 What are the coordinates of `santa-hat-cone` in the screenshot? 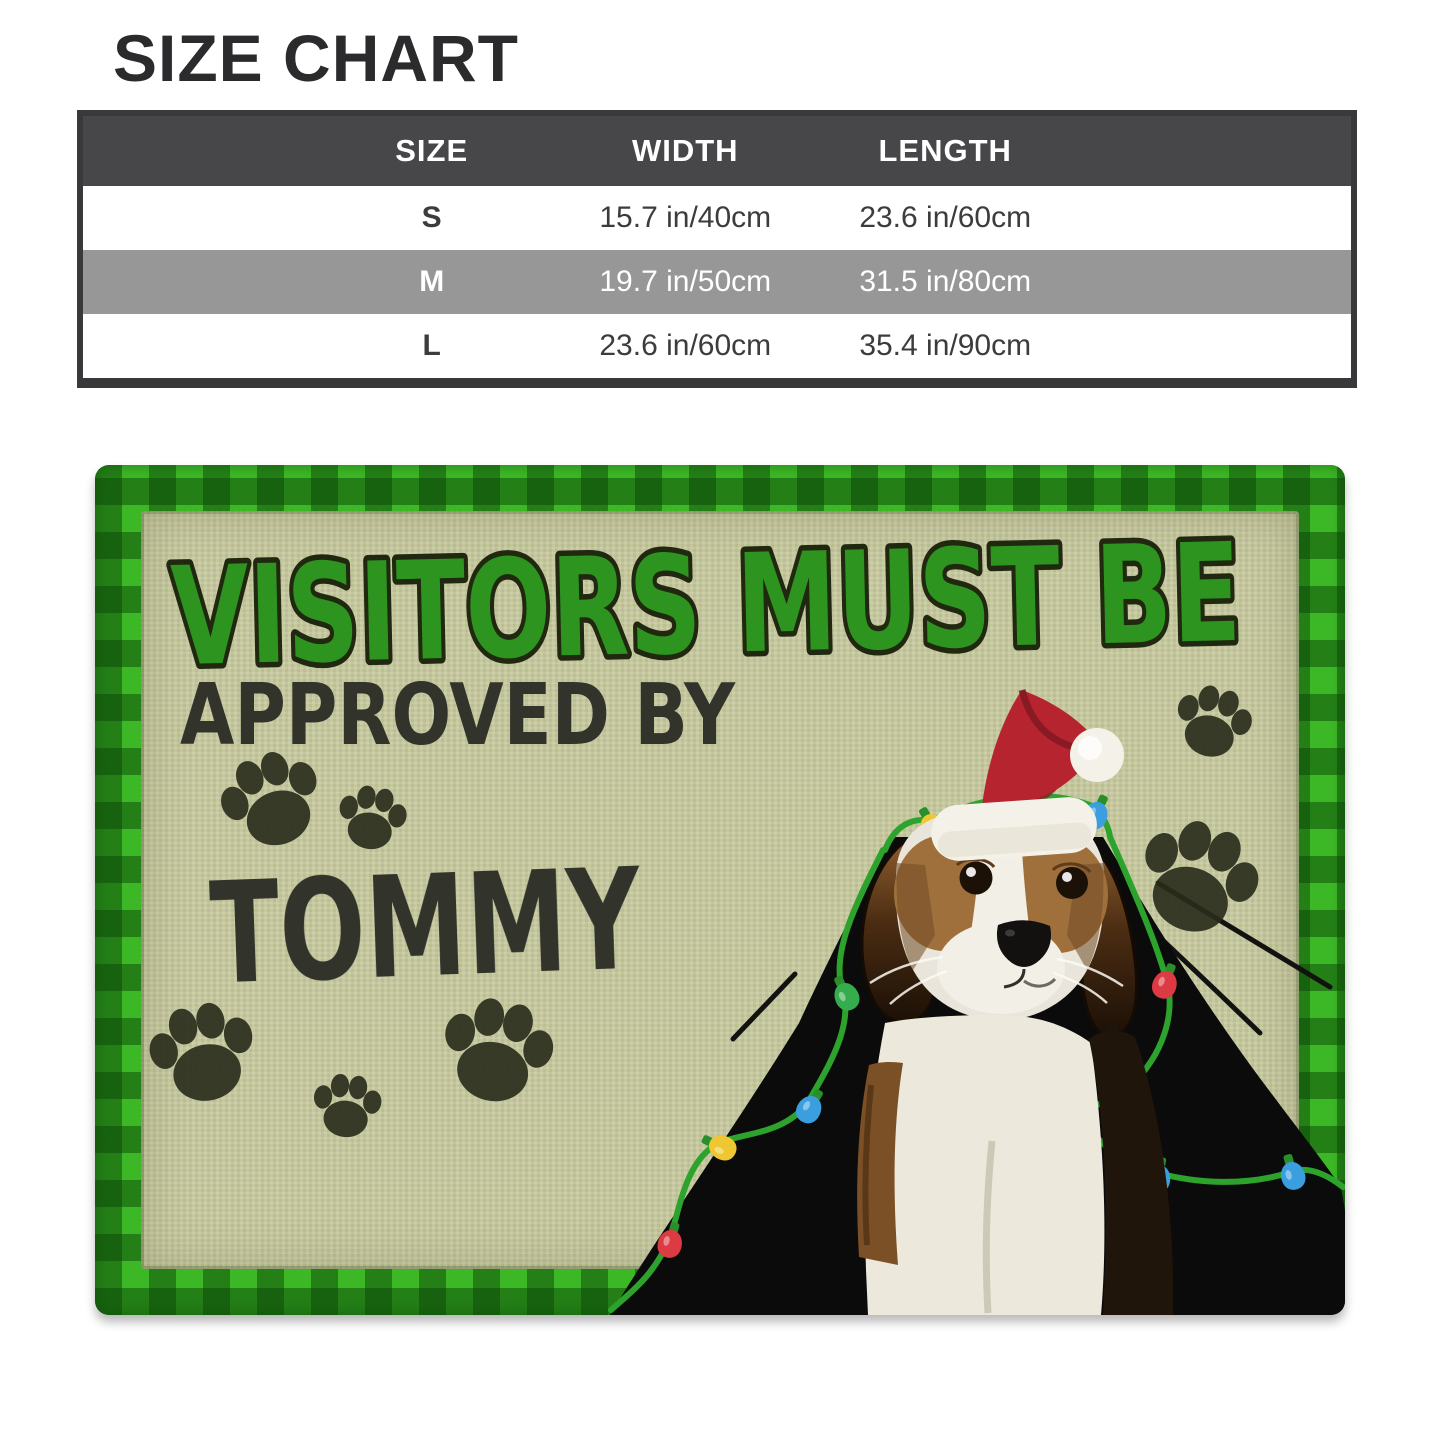 It's located at (1038, 752).